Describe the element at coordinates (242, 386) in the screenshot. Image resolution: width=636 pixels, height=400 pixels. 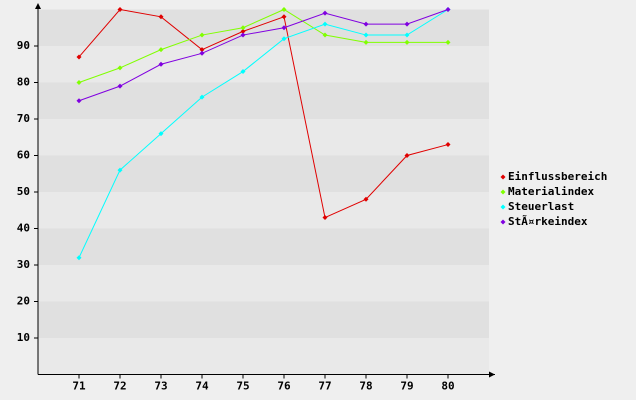
I see `x-tick-label: 75` at that location.